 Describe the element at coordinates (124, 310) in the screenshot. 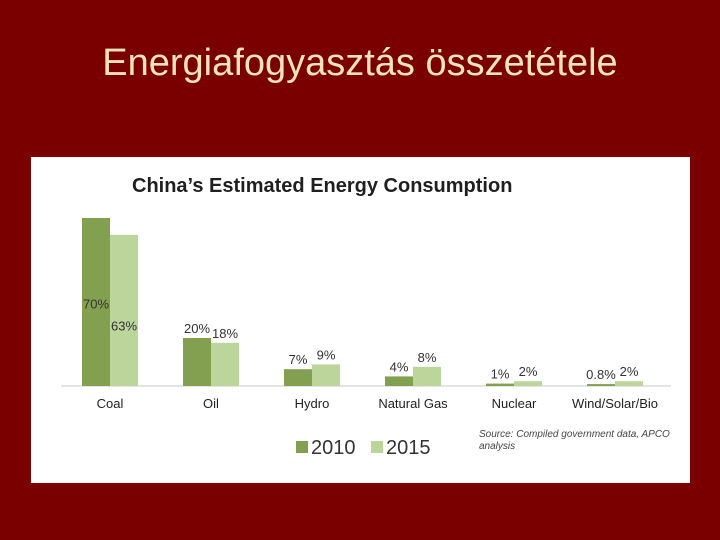

I see `bar-coal-2015` at that location.